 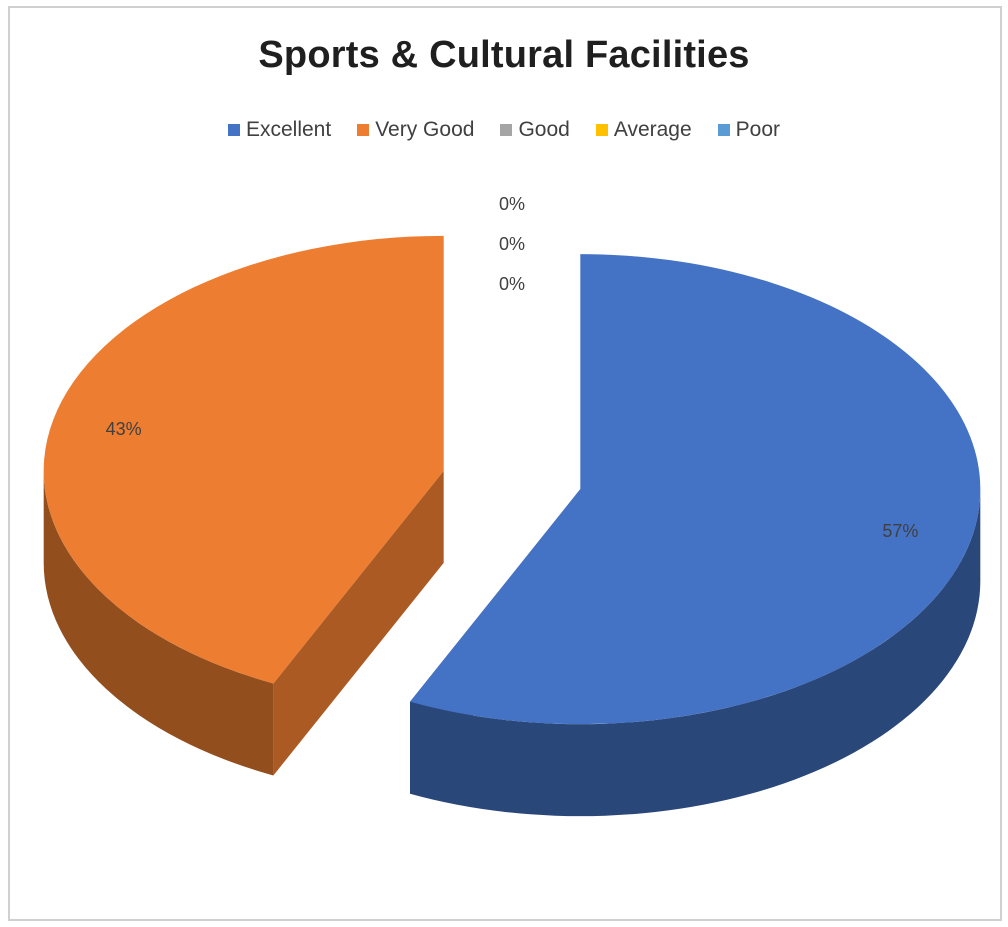 What do you see at coordinates (512, 244) in the screenshot?
I see `data-label-average: 0%` at bounding box center [512, 244].